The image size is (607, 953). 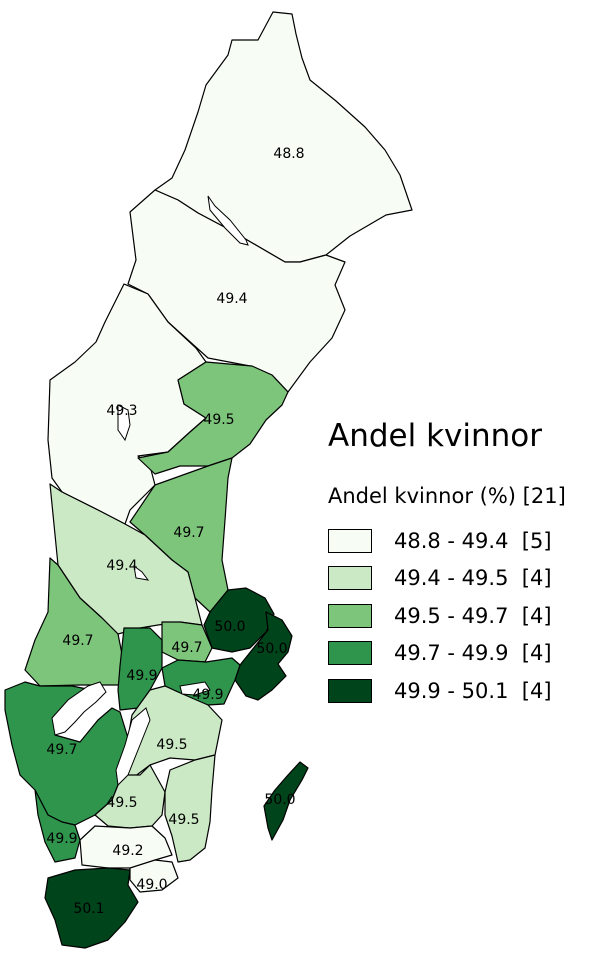 I want to click on region-kalmar, so click(x=190, y=808).